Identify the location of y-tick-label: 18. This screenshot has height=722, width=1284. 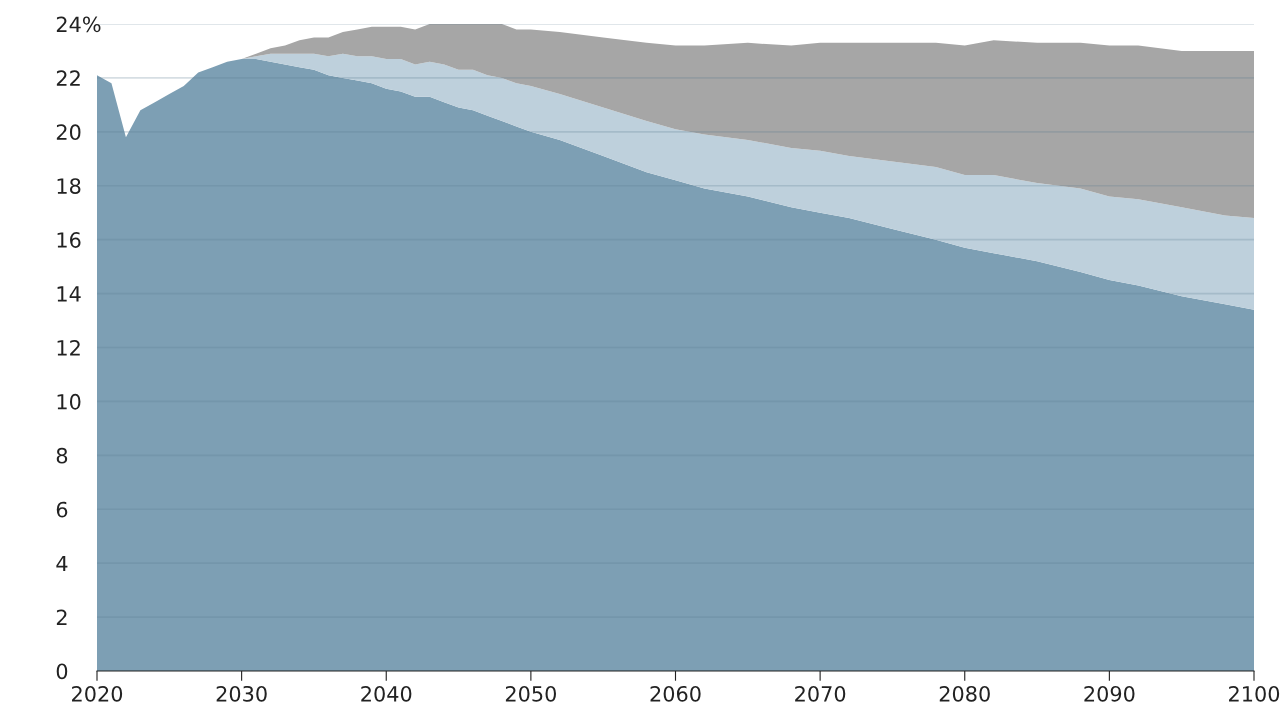
(69, 186).